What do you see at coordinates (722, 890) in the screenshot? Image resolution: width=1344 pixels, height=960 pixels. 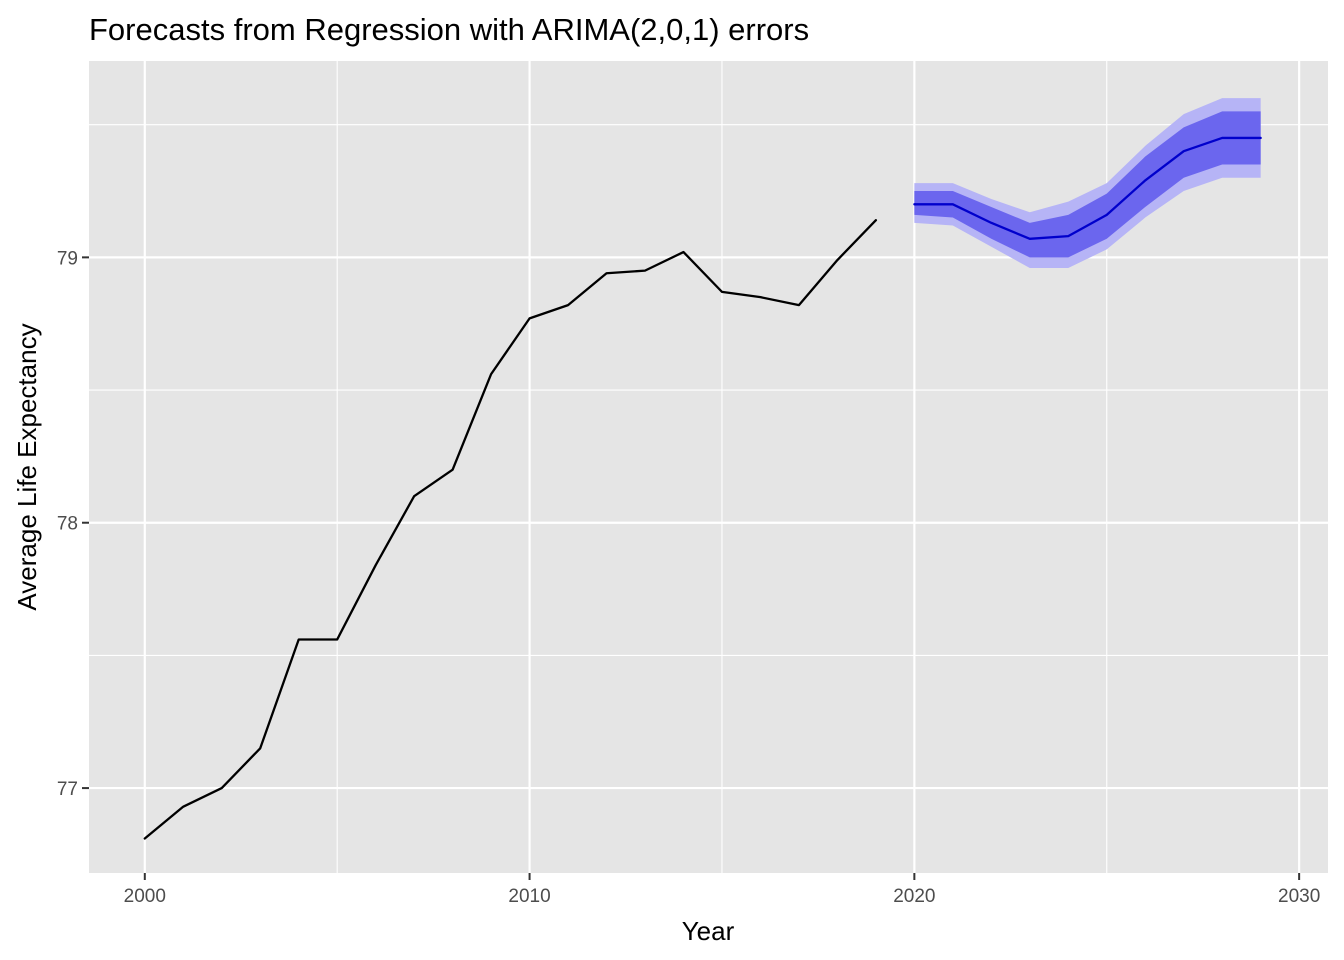 I see `x-axis-ticks: 2000 2010 2020 2030` at bounding box center [722, 890].